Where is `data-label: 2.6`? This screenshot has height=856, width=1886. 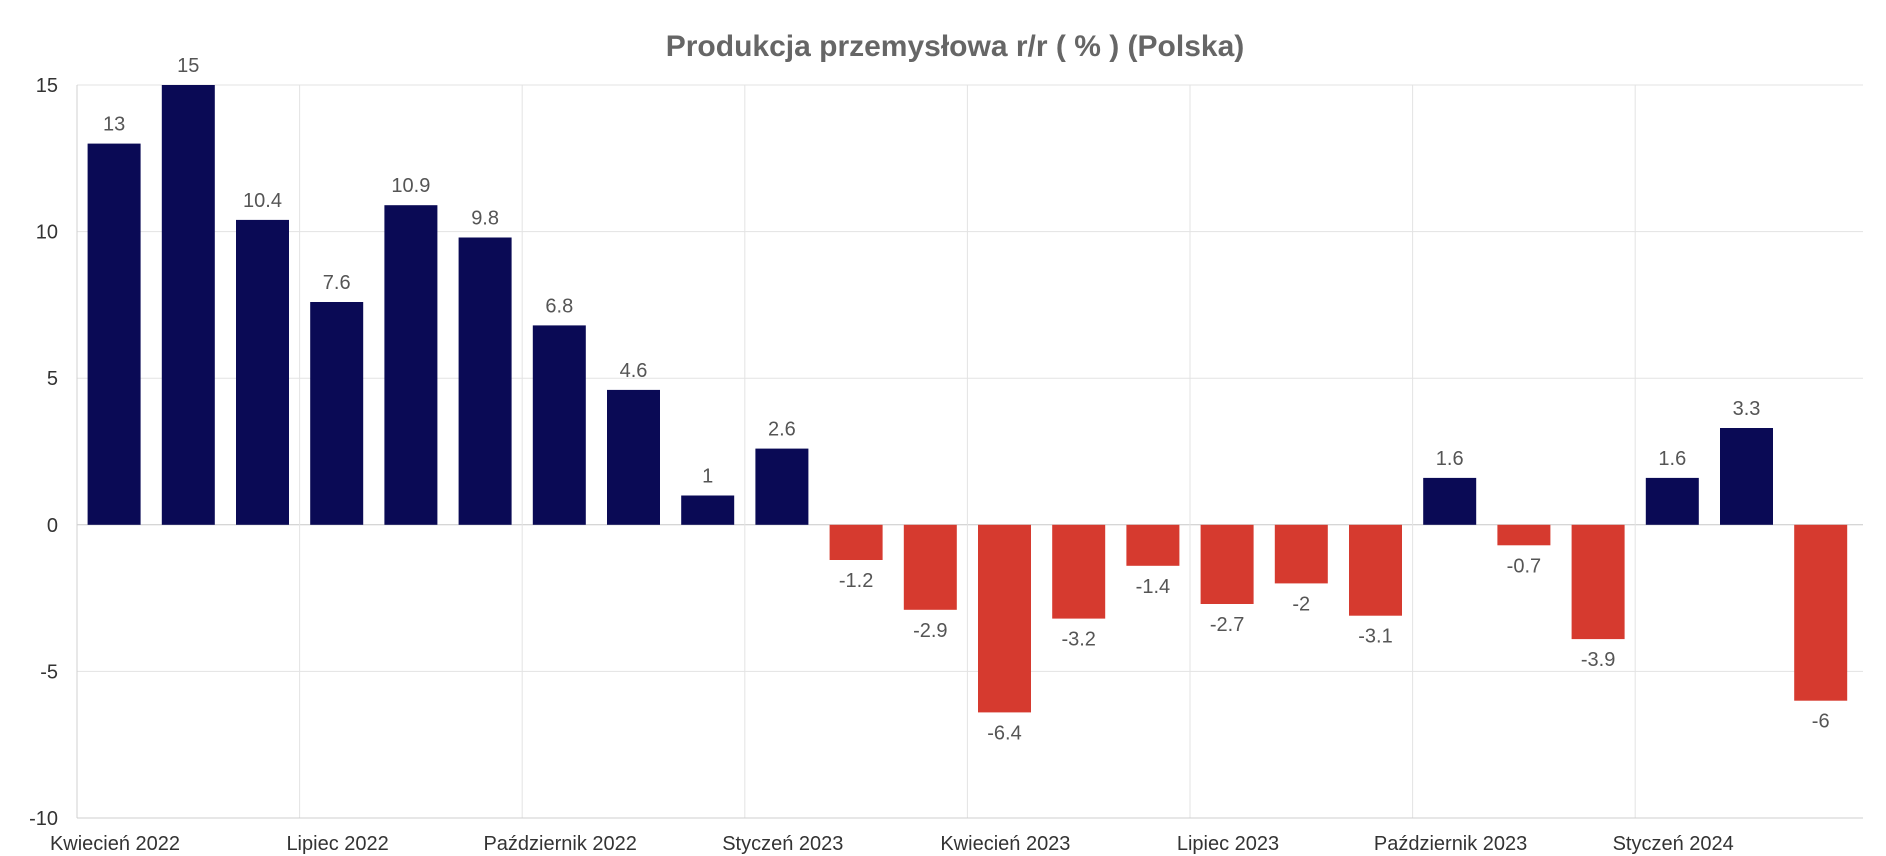 data-label: 2.6 is located at coordinates (782, 430).